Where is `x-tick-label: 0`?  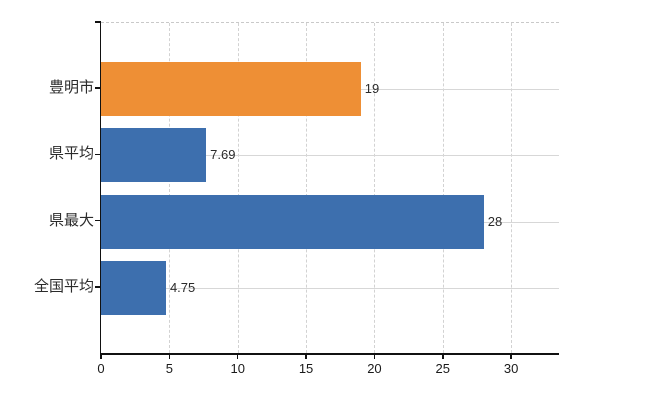 x-tick-label: 0 is located at coordinates (101, 368).